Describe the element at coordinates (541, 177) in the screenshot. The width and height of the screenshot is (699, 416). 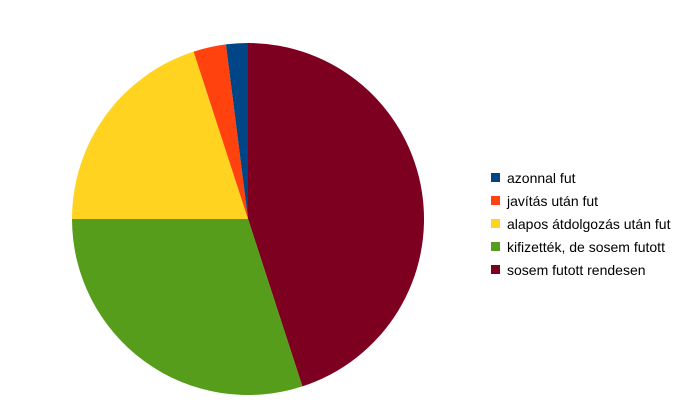
I see `legend-label: azonnal fut` at that location.